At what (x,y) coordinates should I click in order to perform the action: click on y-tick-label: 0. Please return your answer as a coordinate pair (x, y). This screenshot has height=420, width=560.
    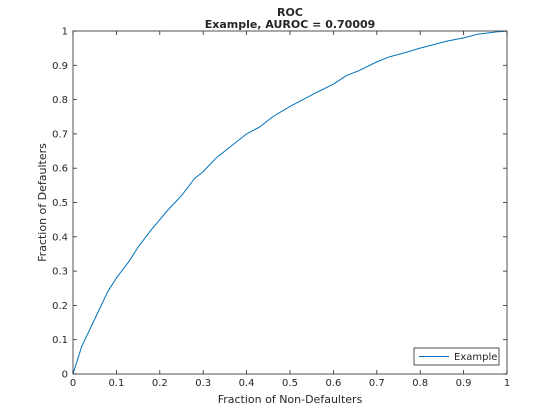
    Looking at the image, I should click on (65, 375).